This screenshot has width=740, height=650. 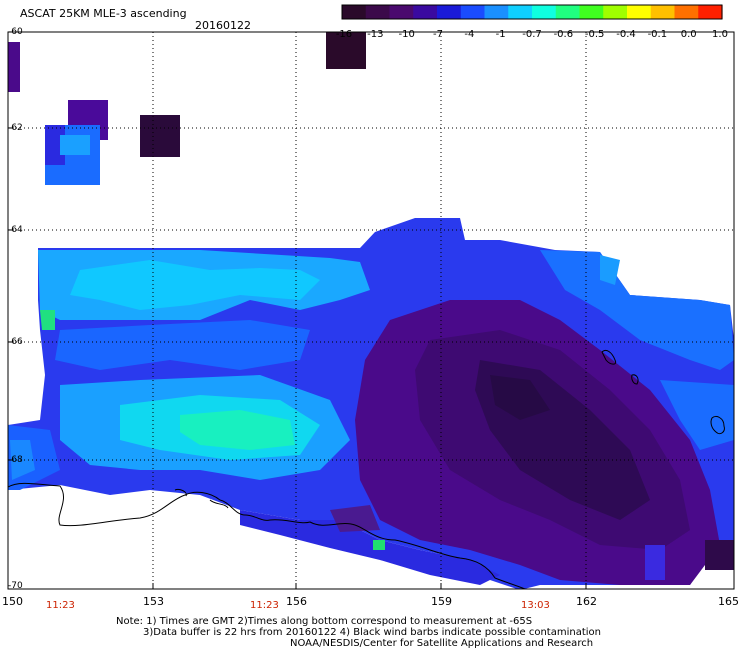 What do you see at coordinates (594, 34) in the screenshot?
I see `colorbar-tick-label: -0.5` at bounding box center [594, 34].